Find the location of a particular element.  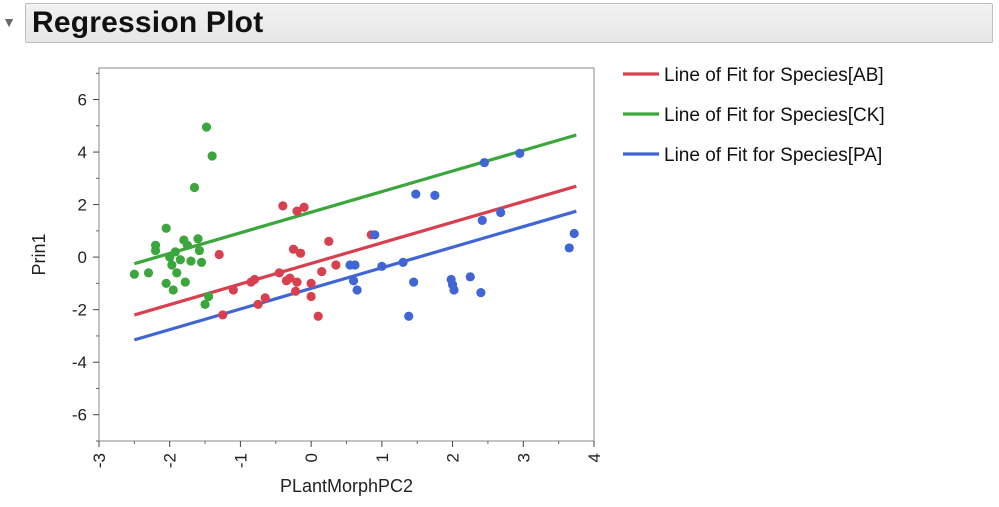

y-tick-label: -6 is located at coordinates (79, 415).